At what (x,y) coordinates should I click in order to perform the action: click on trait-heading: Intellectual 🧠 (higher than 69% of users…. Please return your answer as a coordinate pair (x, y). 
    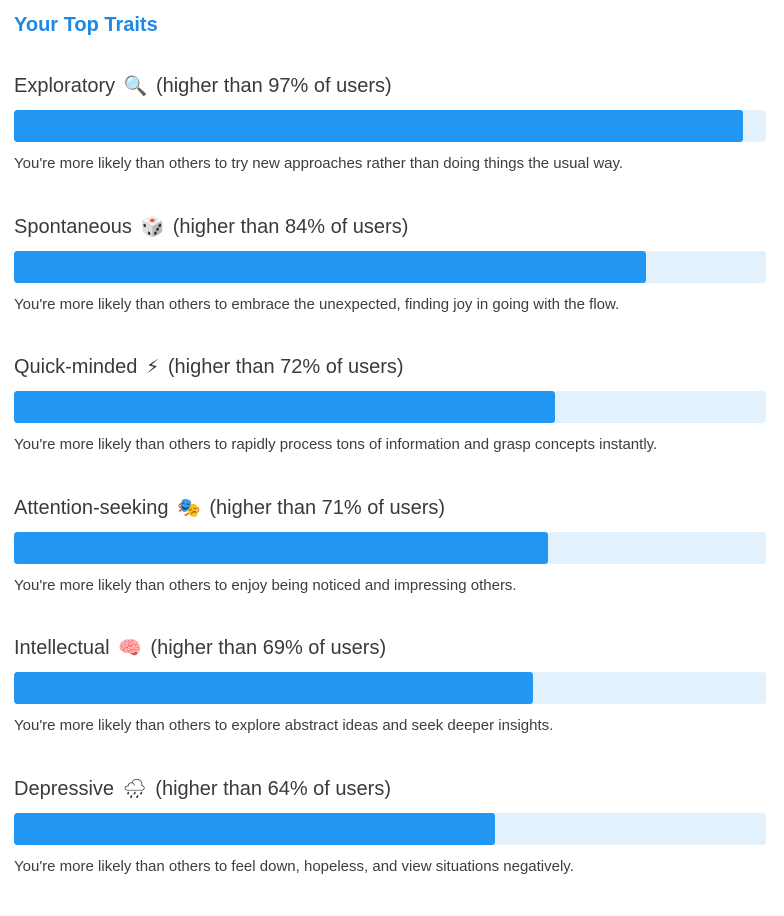
    Looking at the image, I should click on (390, 648).